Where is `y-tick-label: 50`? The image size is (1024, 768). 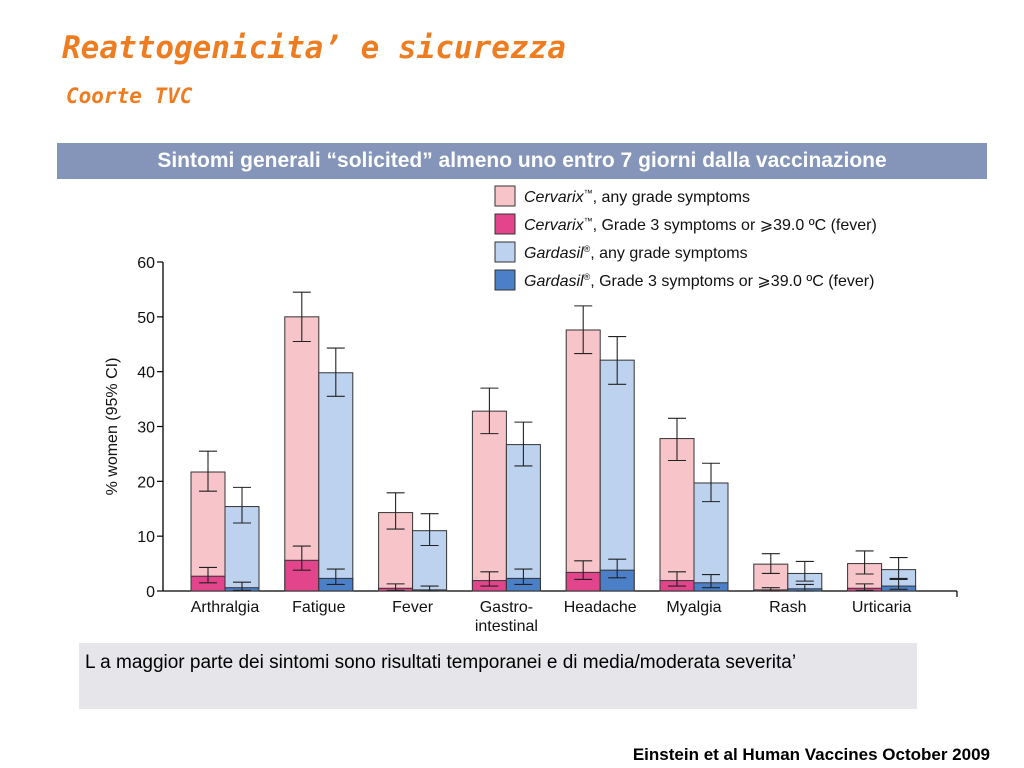 y-tick-label: 50 is located at coordinates (146, 318).